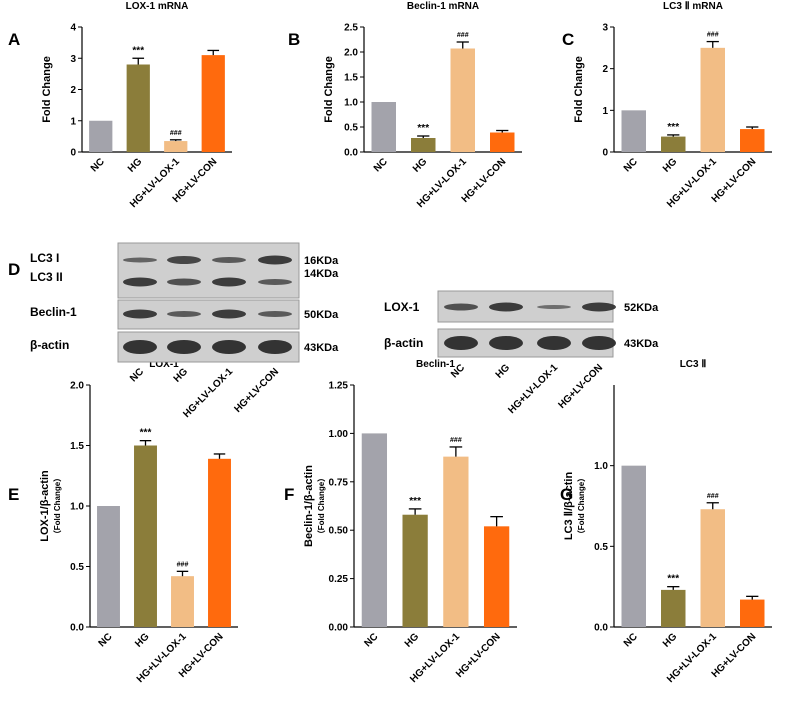 This screenshot has height=702, width=793. Describe the element at coordinates (605, 111) in the screenshot. I see `y-tick-label: 1` at that location.